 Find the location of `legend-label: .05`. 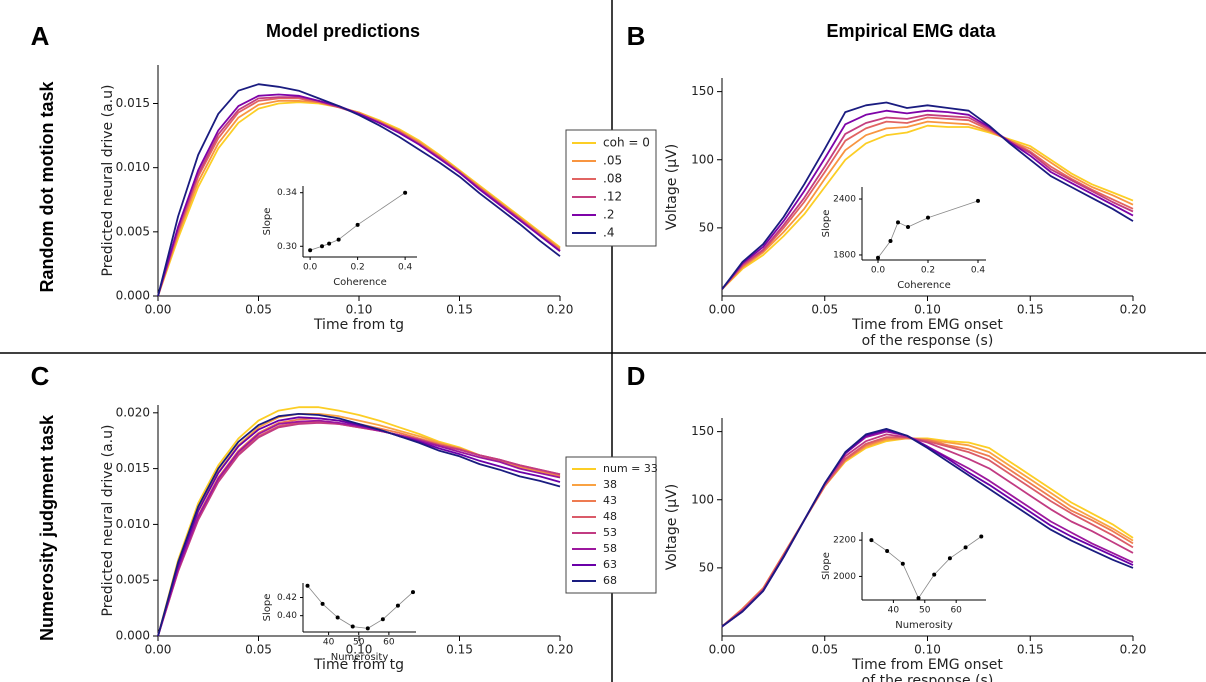

legend-label: .05 is located at coordinates (612, 161).